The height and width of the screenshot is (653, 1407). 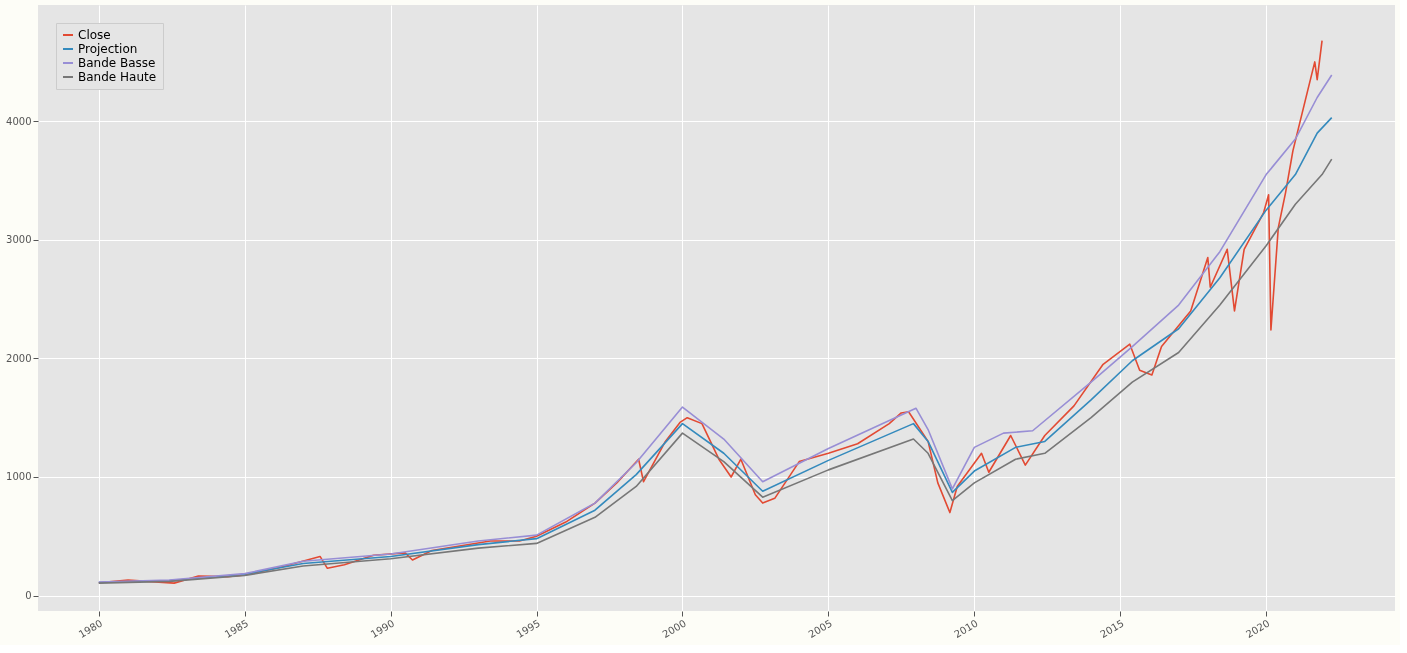 What do you see at coordinates (28, 596) in the screenshot?
I see `y-tick-label: 0` at bounding box center [28, 596].